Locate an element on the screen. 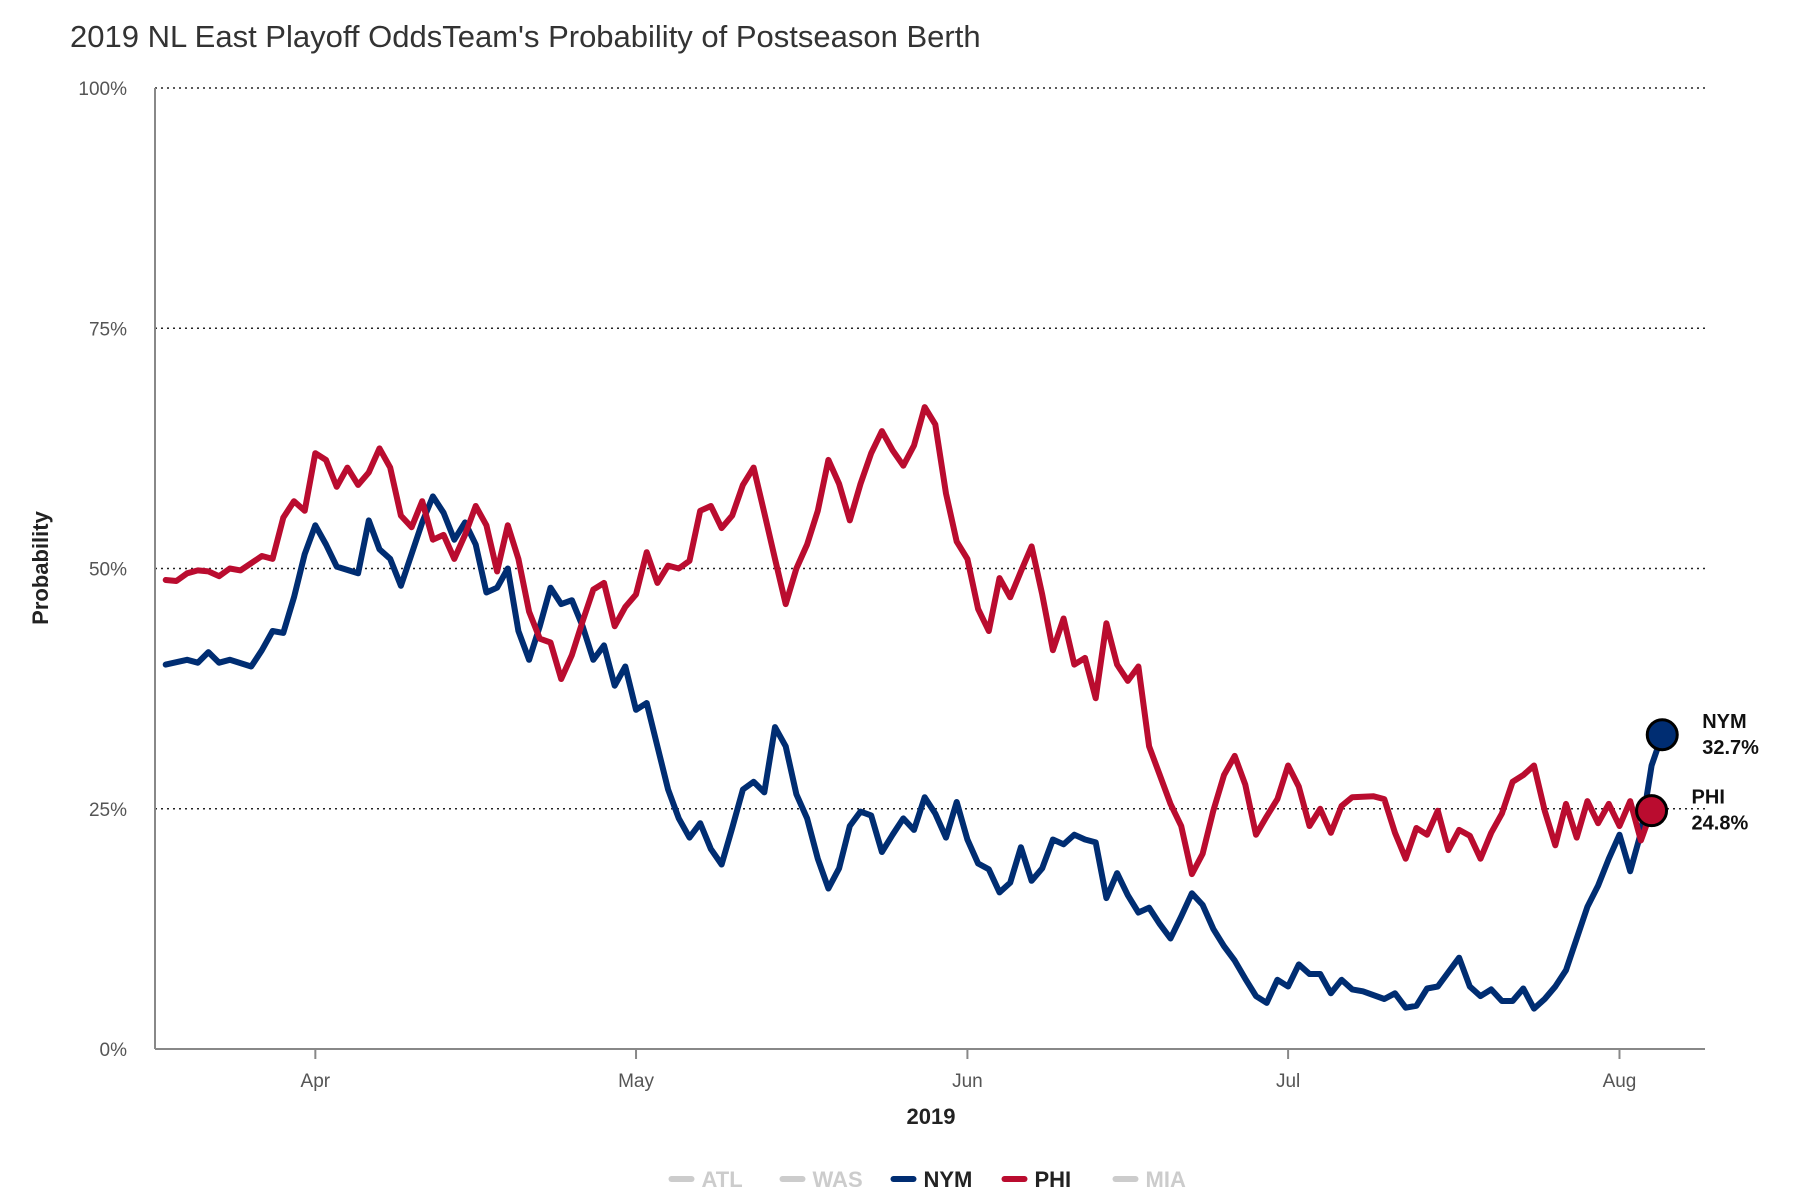 The image size is (1800, 1200). y-tick-label: 75% is located at coordinates (108, 329).